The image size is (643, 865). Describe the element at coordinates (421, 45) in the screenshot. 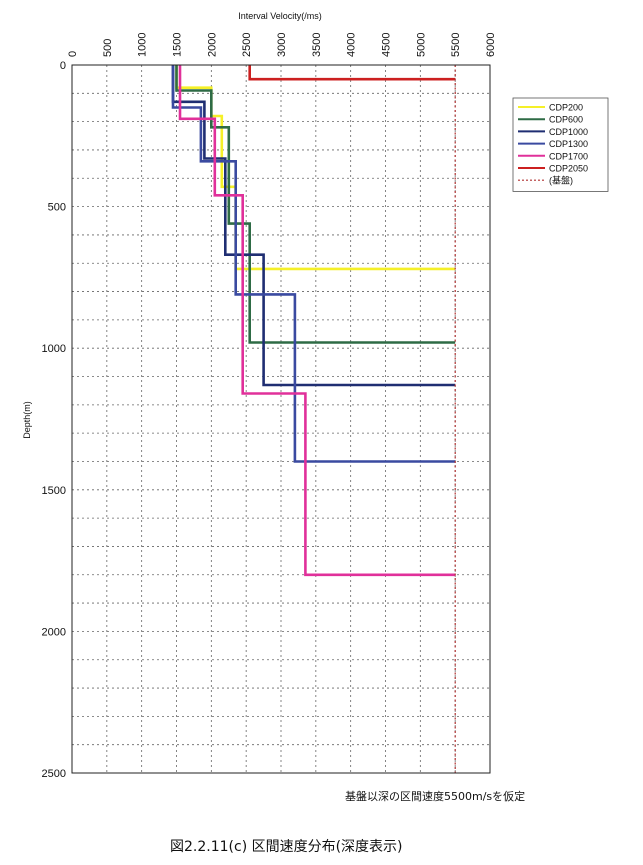

I see `x-tick-label: 5000` at that location.